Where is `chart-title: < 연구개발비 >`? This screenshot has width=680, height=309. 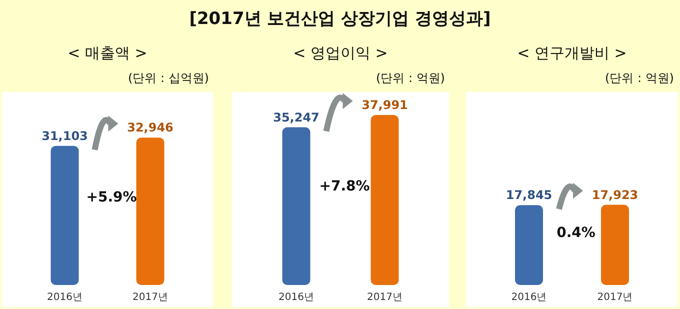 chart-title: < 연구개발비 > is located at coordinates (572, 53).